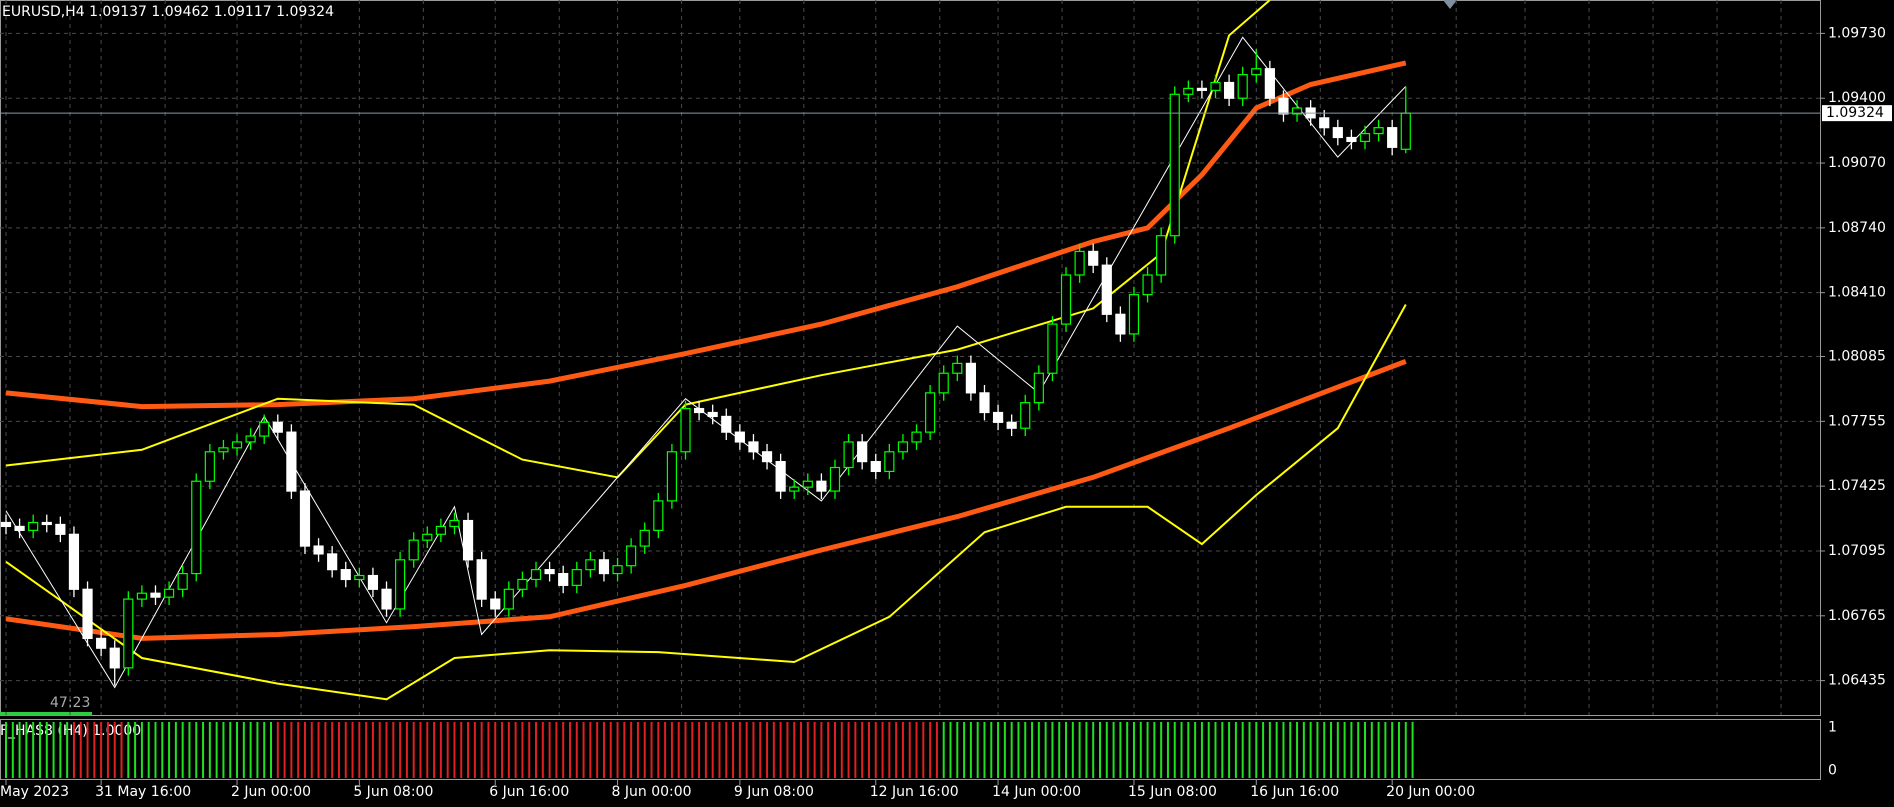 The width and height of the screenshot is (1894, 807). Describe the element at coordinates (1857, 228) in the screenshot. I see `y-tick-label: 1.08740` at that location.